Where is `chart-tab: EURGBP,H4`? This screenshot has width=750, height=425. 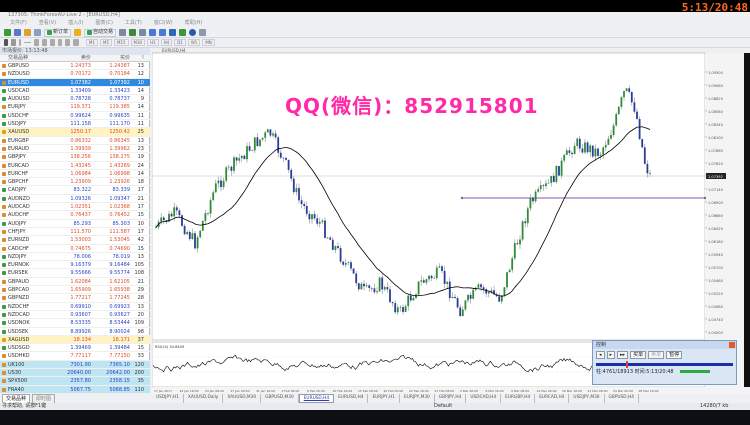 chart-tab: EURGBP,H4 is located at coordinates (518, 398).